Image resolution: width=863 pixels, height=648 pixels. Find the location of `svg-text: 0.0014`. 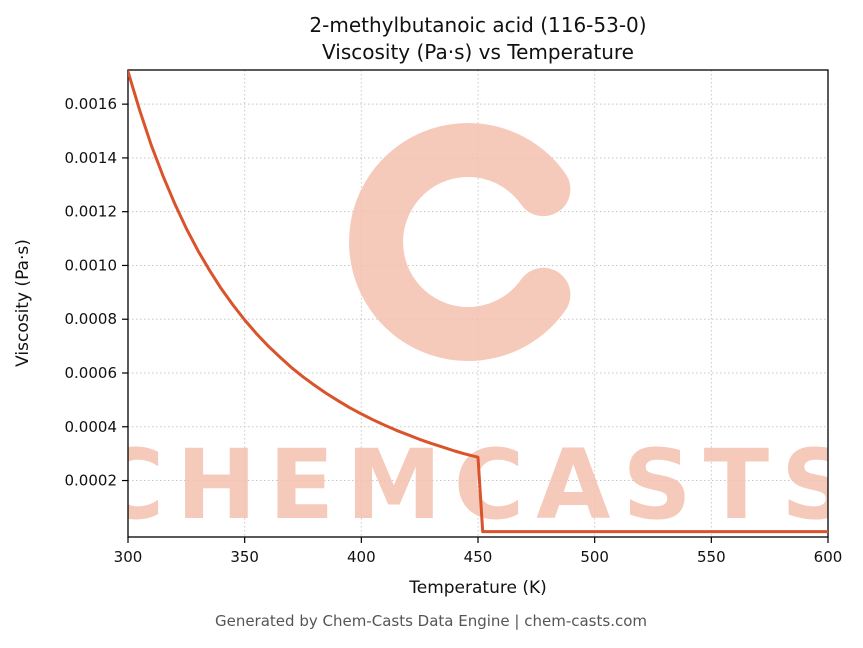

svg-text: 0.0014 is located at coordinates (91, 158).